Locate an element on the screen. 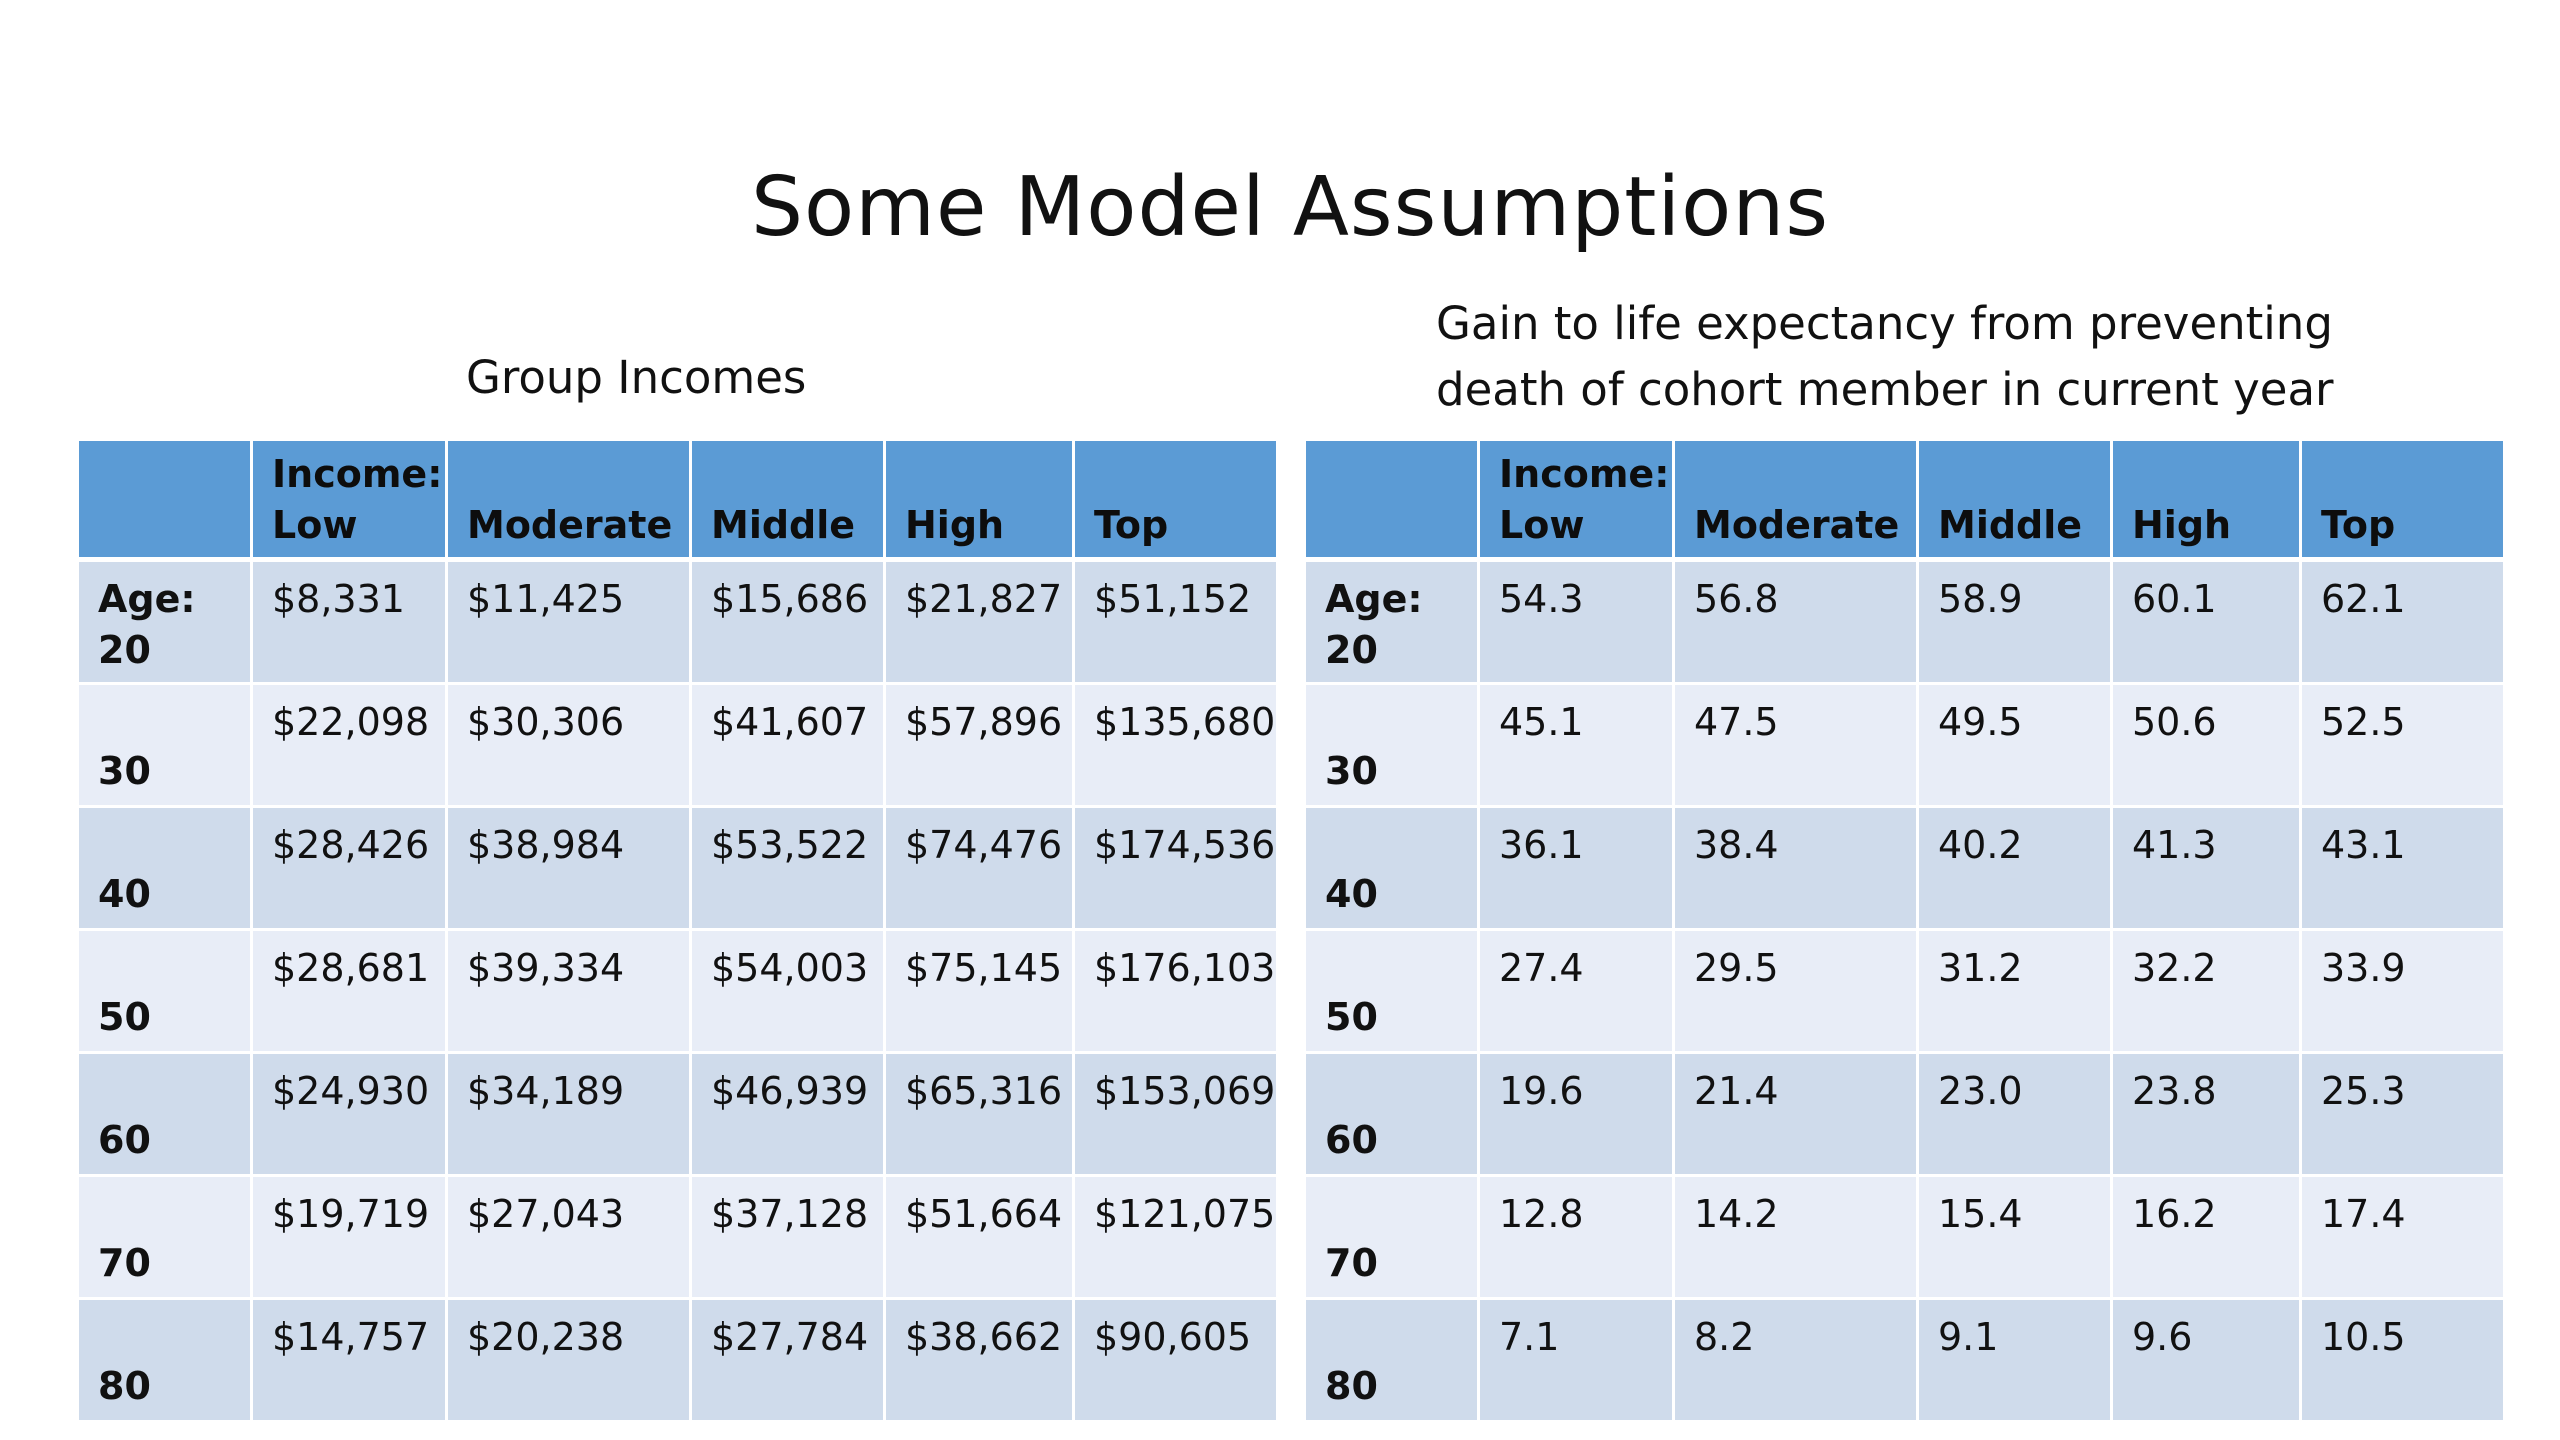  table-row: 70 12.8 14.2 15.4 16.2 17.4 is located at coordinates (1904, 1238).